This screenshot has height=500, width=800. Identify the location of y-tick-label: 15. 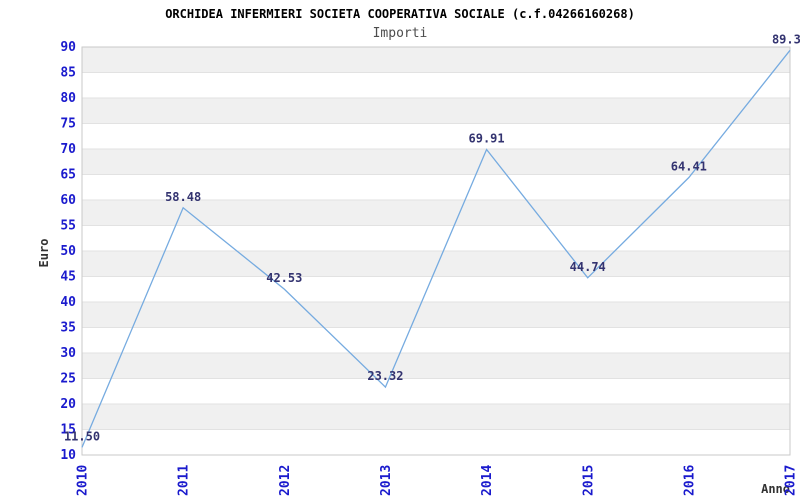
(68, 430).